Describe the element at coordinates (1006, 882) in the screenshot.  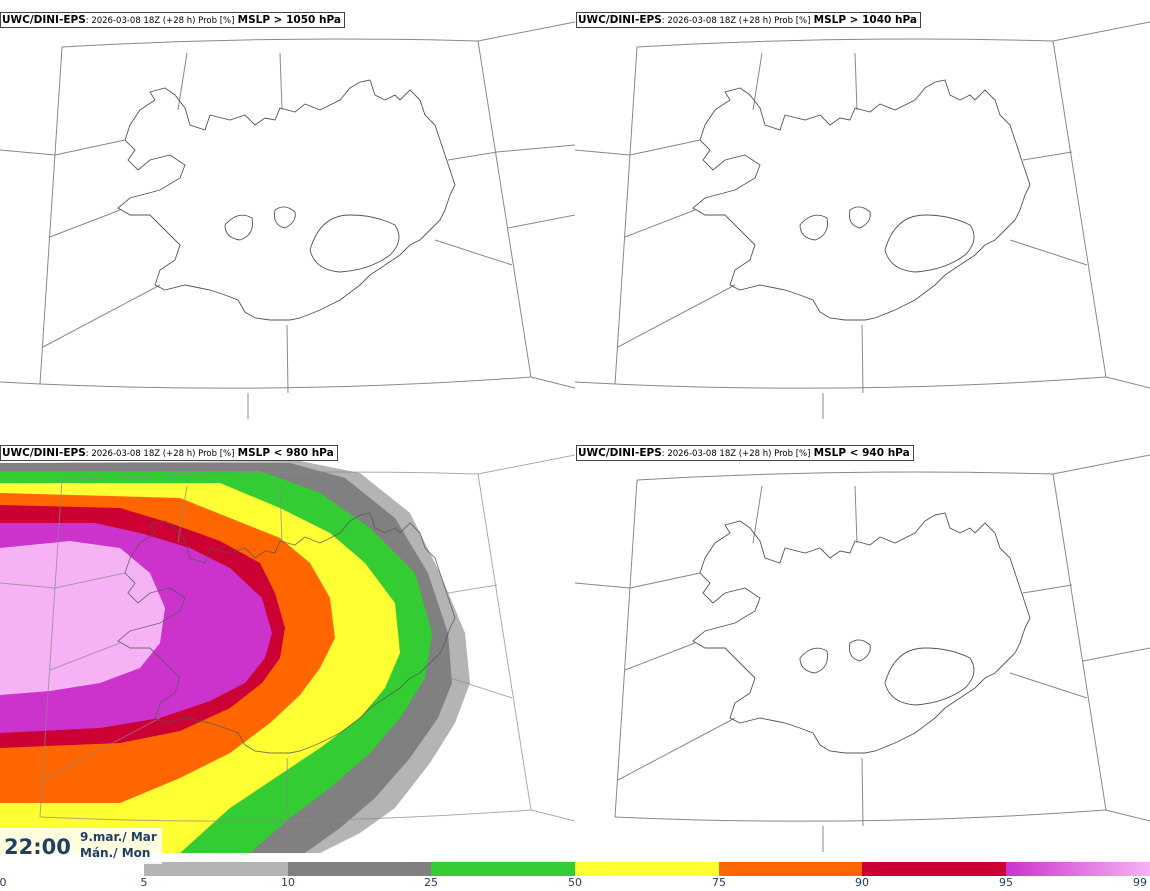
I see `colorbar-tick-label: 95` at that location.